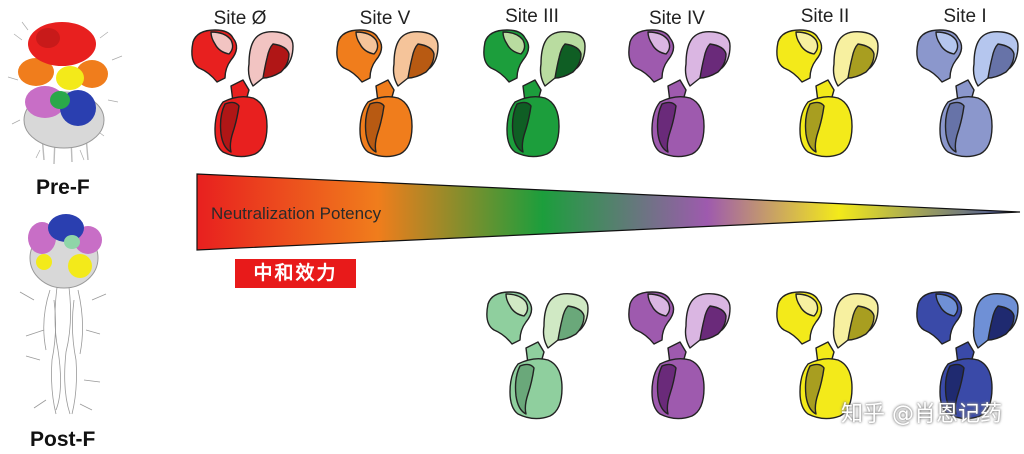  I want to click on neutralization-potency-cn-label: 中和效力, so click(295, 273).